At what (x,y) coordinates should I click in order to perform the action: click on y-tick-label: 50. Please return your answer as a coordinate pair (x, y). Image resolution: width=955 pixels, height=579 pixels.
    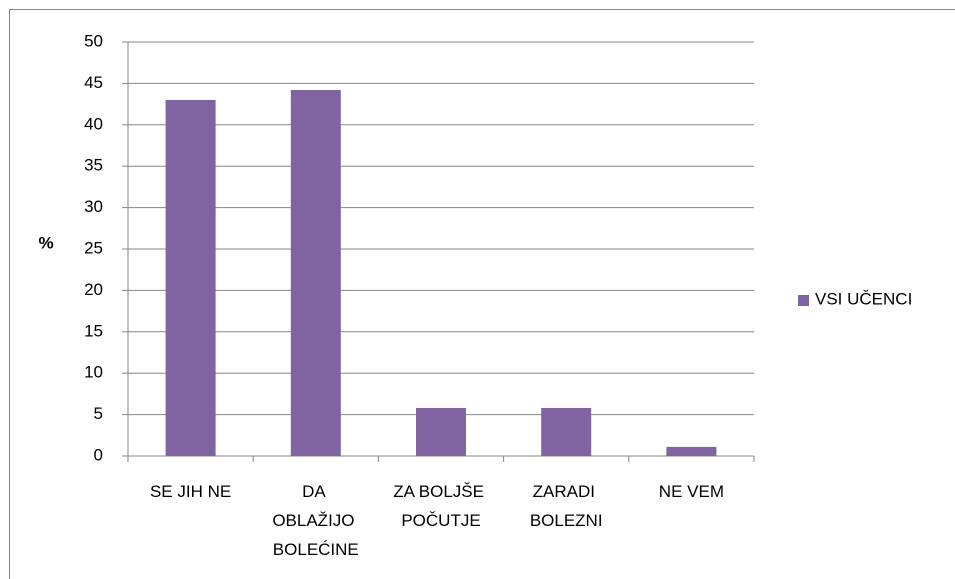
    Looking at the image, I should click on (93, 40).